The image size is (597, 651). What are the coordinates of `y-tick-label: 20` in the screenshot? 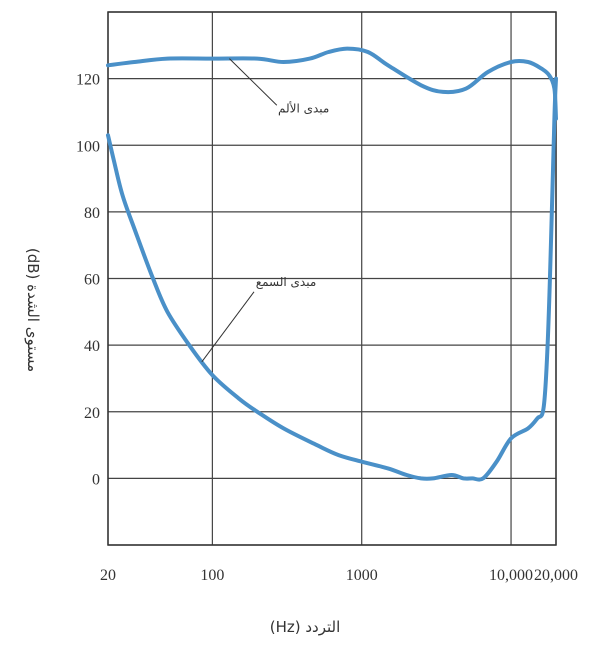 It's located at (92, 413).